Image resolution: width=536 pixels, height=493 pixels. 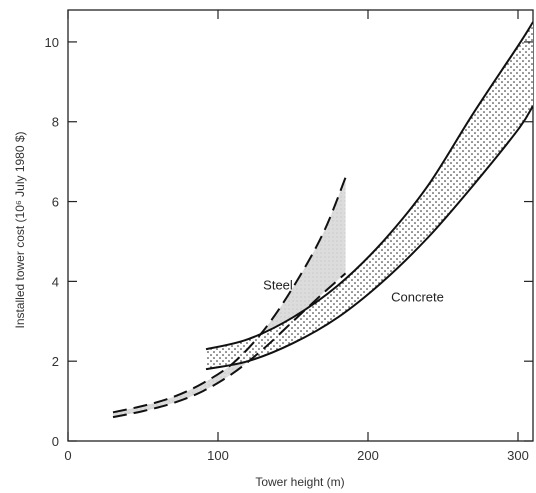 I want to click on x-tick-label: 0, so click(x=67, y=455).